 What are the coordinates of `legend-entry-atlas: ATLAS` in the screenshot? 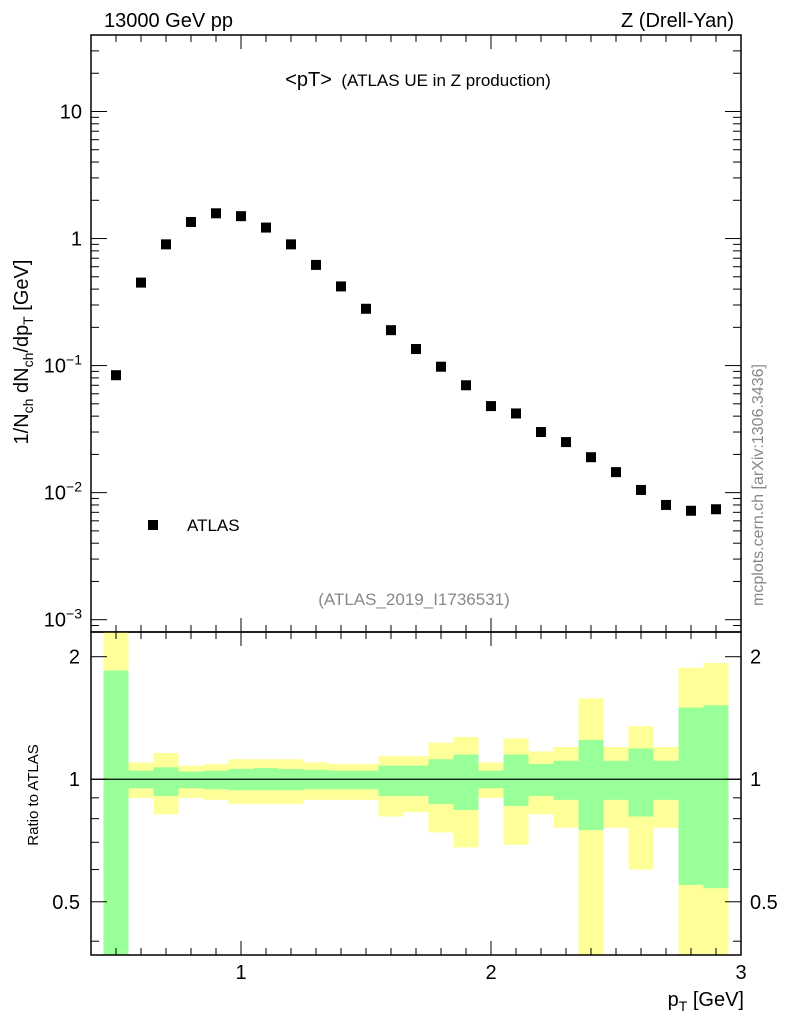 It's located at (213, 525).